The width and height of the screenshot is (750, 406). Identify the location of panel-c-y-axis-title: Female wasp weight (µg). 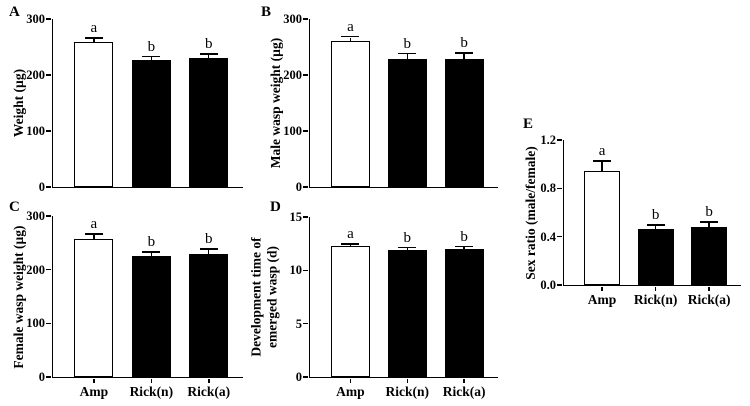
(19, 296).